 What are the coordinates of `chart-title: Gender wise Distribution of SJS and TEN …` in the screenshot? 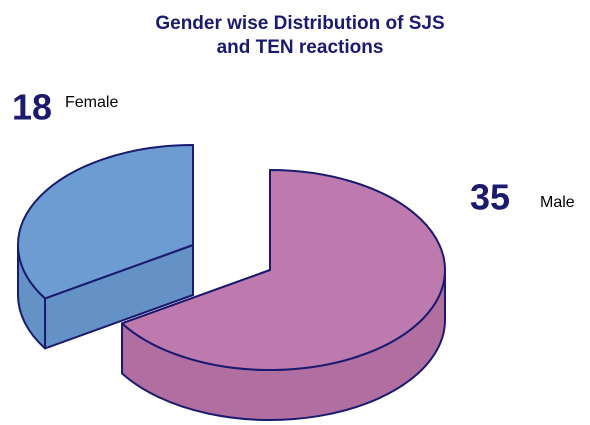 It's located at (300, 35).